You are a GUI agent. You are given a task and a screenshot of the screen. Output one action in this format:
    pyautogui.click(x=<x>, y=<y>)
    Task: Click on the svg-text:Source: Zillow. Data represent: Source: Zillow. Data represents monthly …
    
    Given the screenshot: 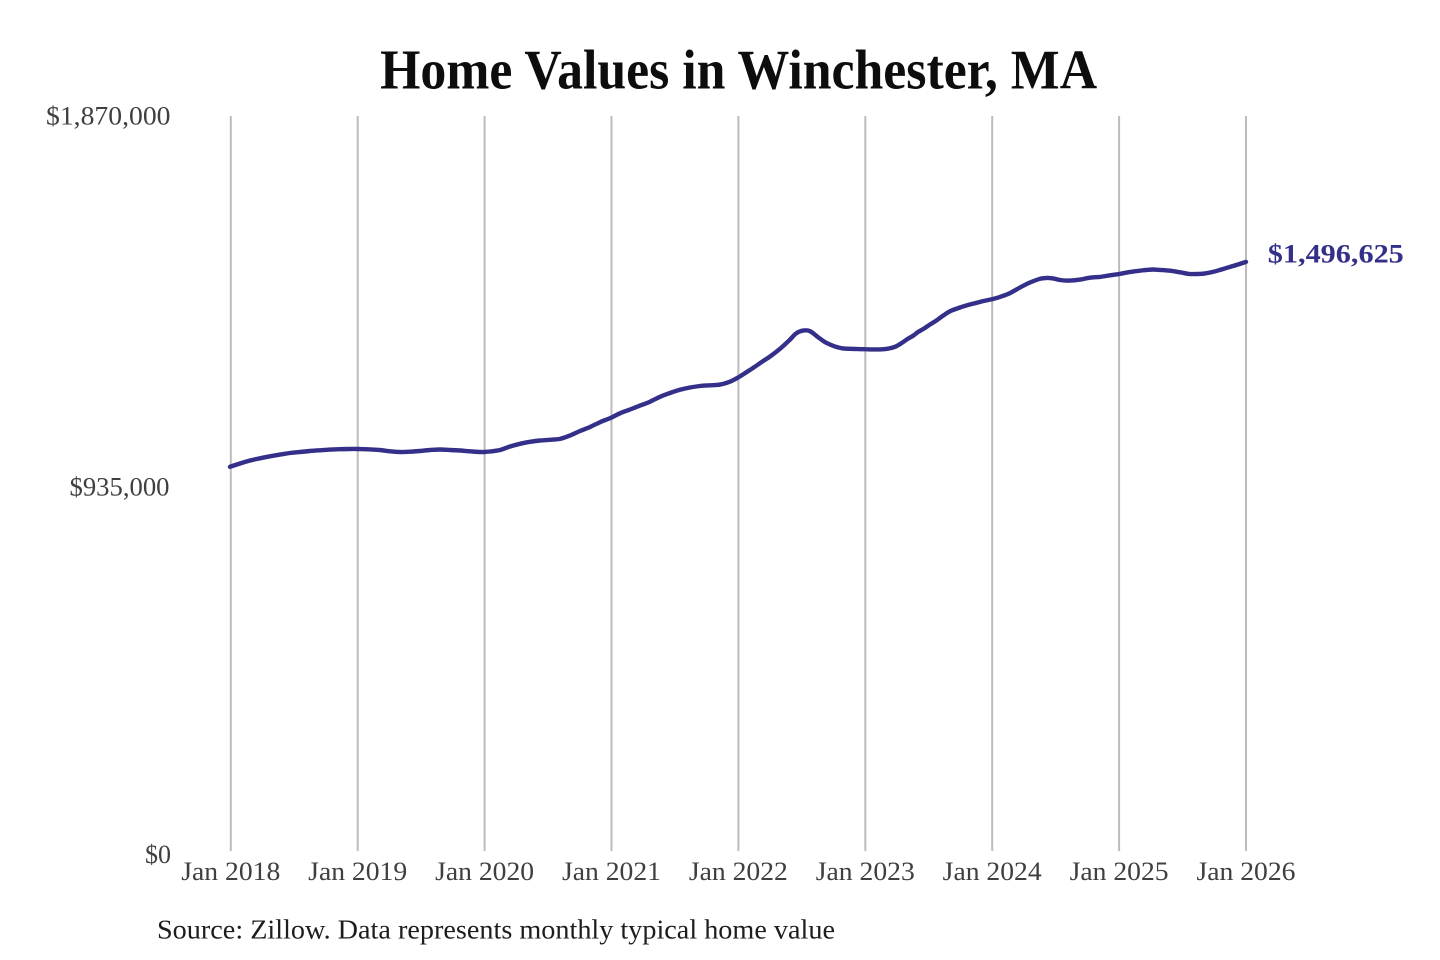 What is the action you would take?
    pyautogui.click(x=496, y=930)
    